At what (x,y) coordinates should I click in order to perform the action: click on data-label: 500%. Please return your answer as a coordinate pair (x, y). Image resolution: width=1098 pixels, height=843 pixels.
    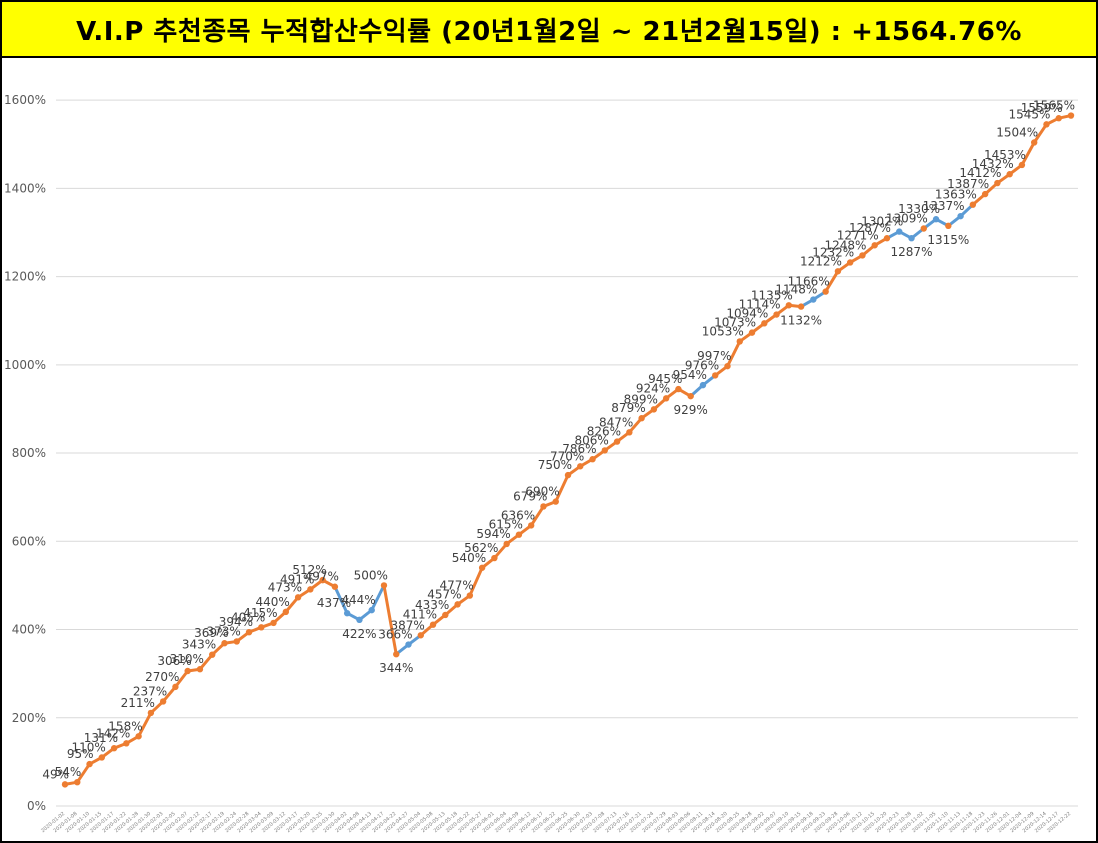
    Looking at the image, I should click on (371, 575).